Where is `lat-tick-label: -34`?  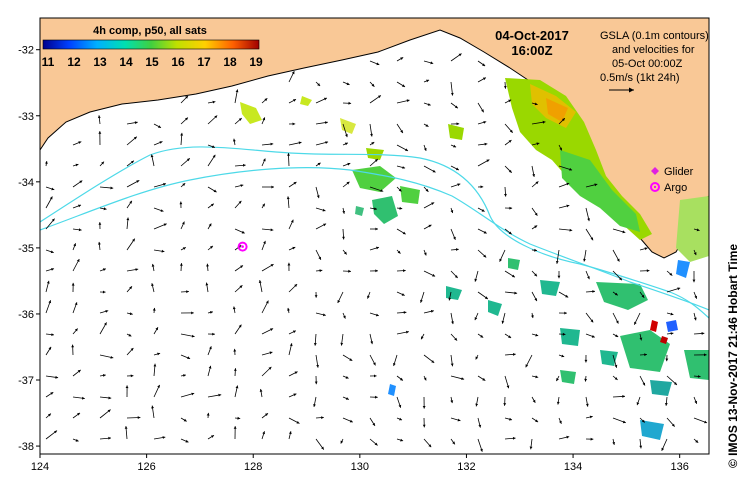 lat-tick-label: -34 is located at coordinates (26, 183).